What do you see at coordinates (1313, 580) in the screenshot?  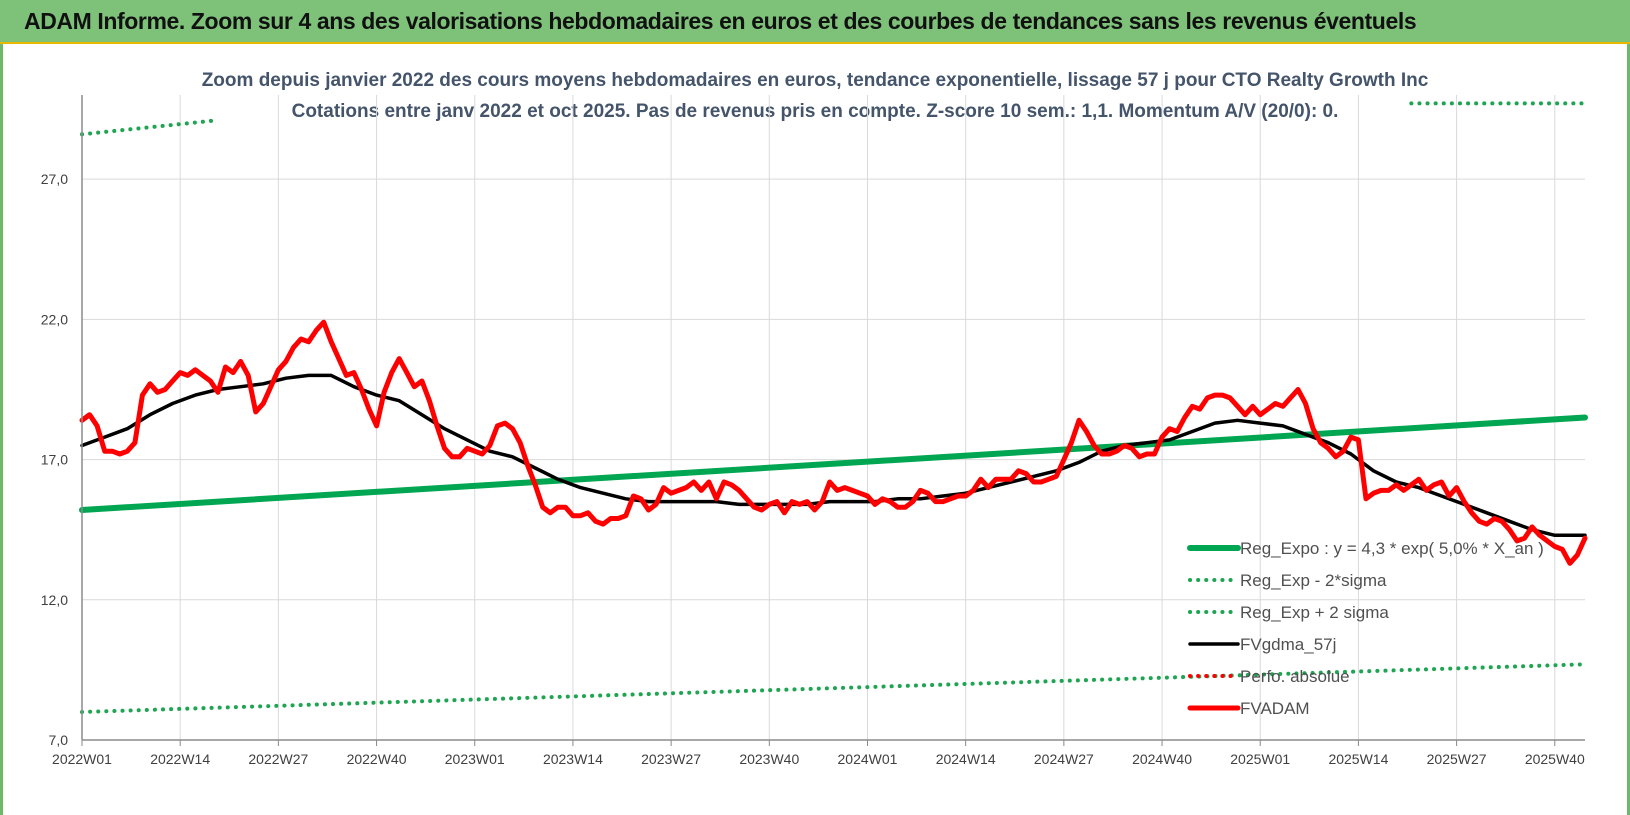 I see `legend-label: Reg_Exp - 2*sigma` at bounding box center [1313, 580].